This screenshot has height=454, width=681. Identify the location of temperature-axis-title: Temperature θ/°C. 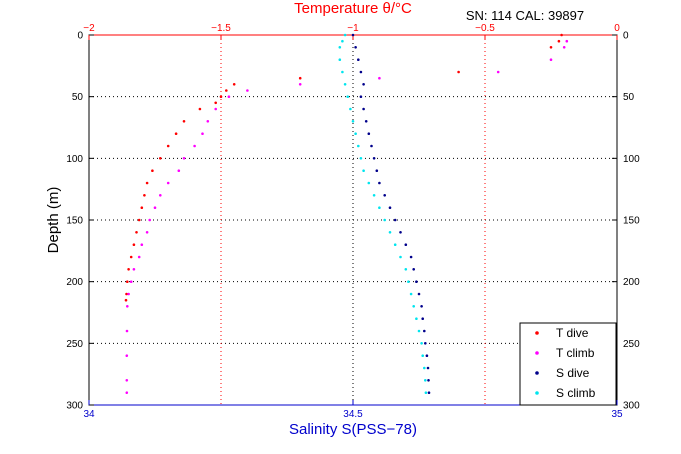
(353, 8).